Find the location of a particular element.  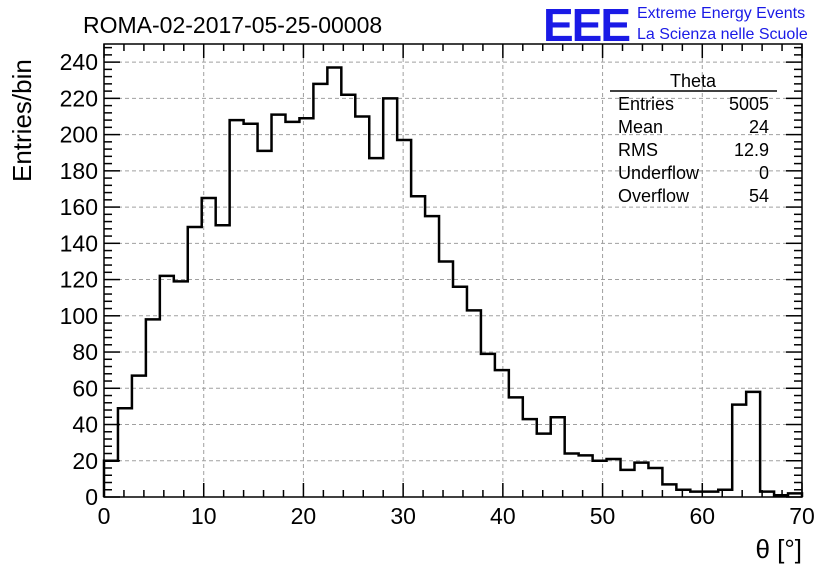

stats-label: Entries is located at coordinates (646, 104).